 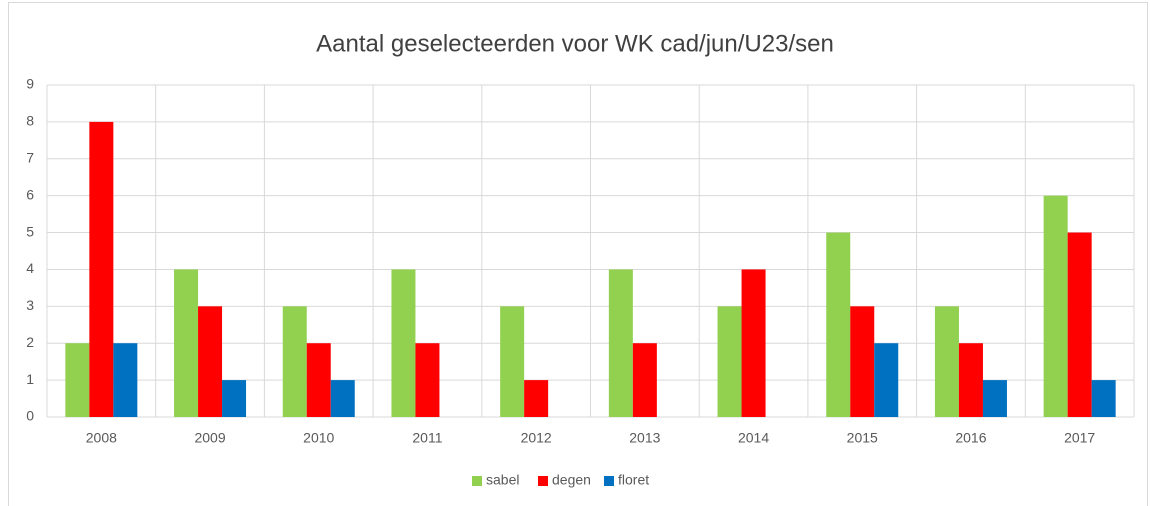 I want to click on legend-label: sabel, so click(x=502, y=480).